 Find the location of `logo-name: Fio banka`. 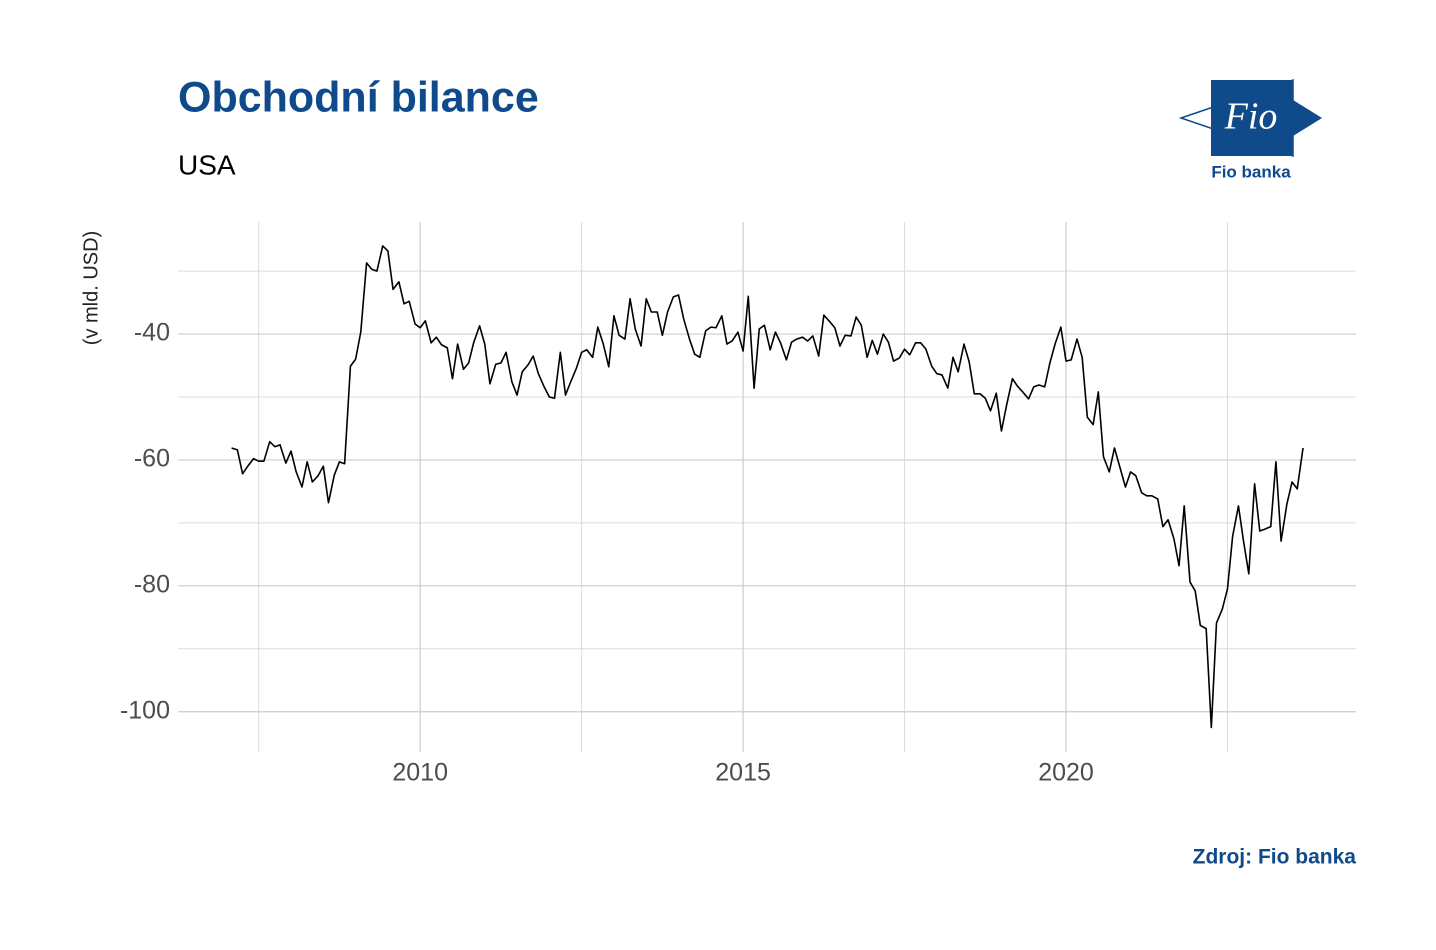

logo-name: Fio banka is located at coordinates (1251, 171).